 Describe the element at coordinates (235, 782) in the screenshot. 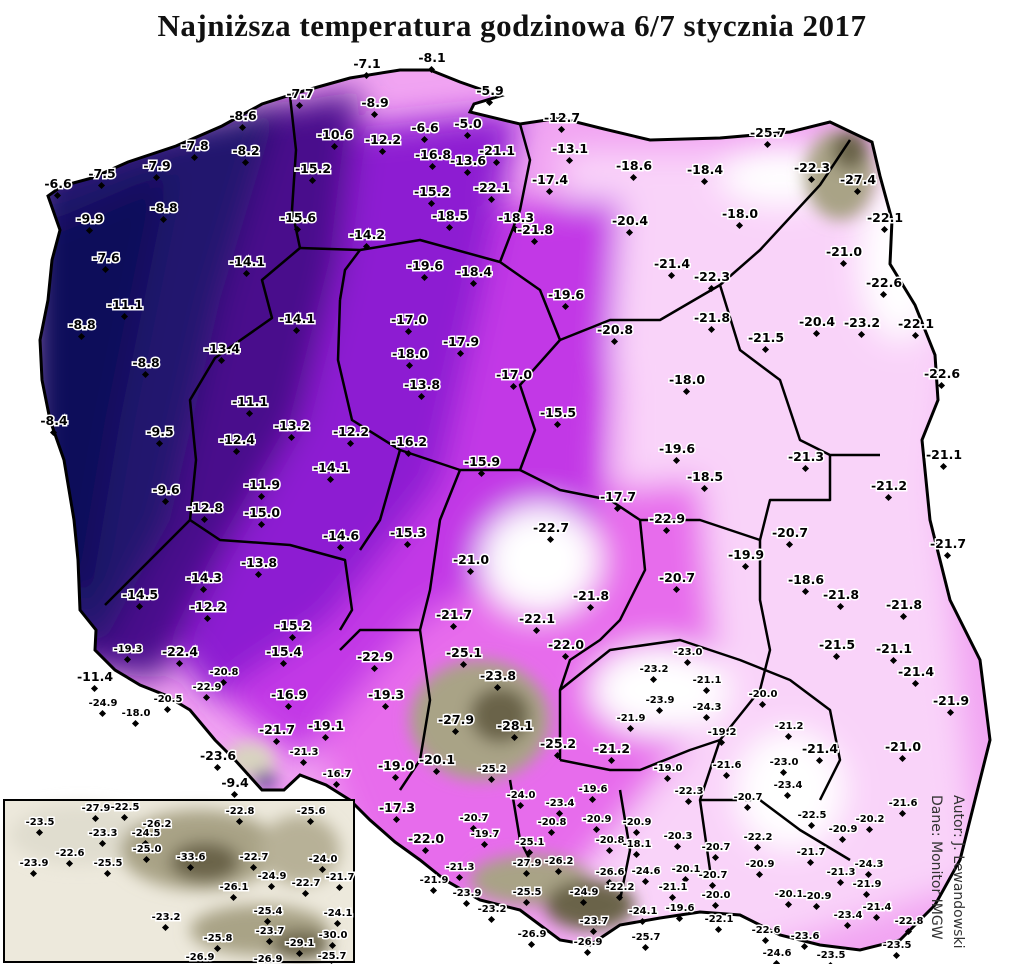

I see `station-temperature: -9.4` at that location.